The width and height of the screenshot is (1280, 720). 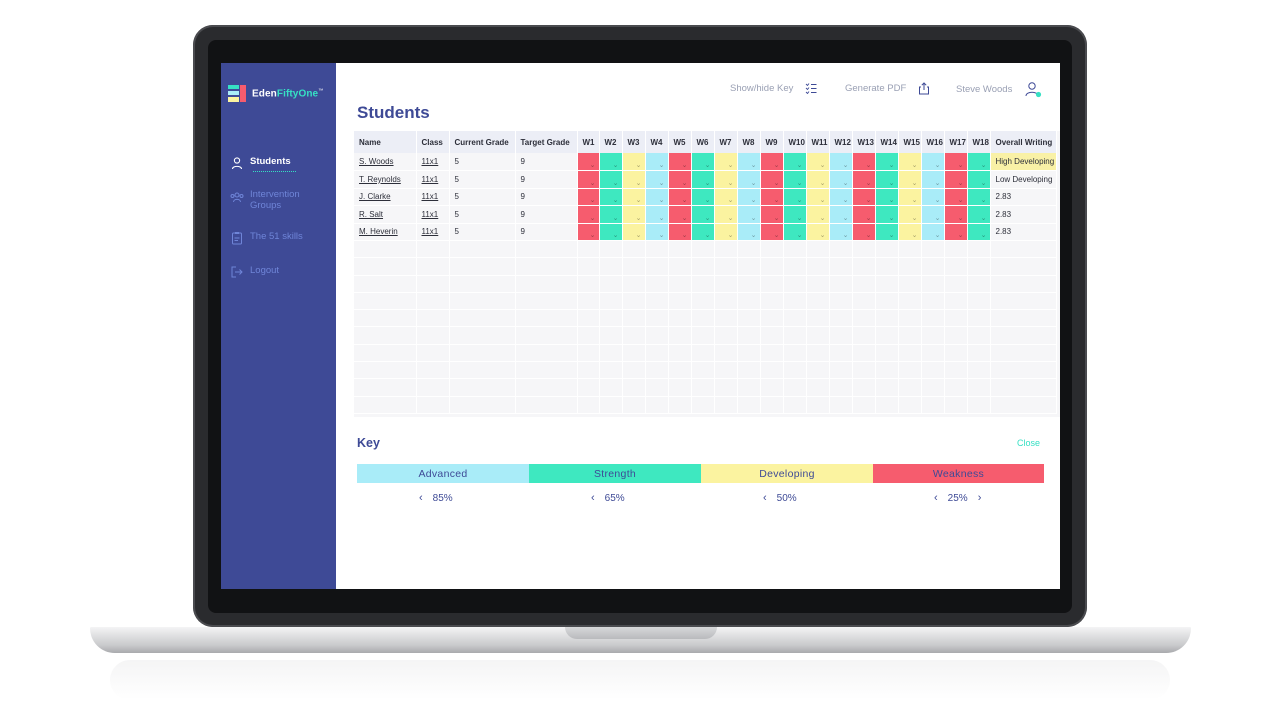 What do you see at coordinates (385, 232) in the screenshot?
I see `student-name-link: M. Heverin` at bounding box center [385, 232].